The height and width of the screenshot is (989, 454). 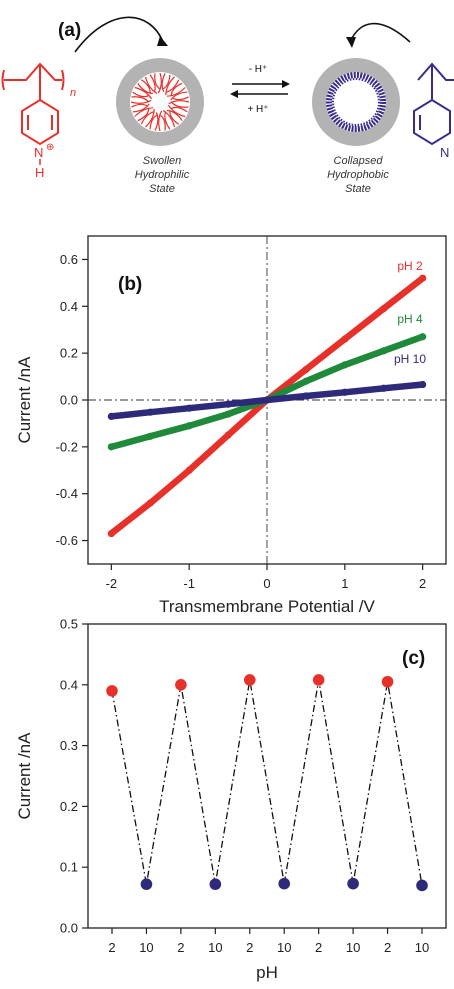 I want to click on repeat-unit-subscript: n, so click(x=73, y=93).